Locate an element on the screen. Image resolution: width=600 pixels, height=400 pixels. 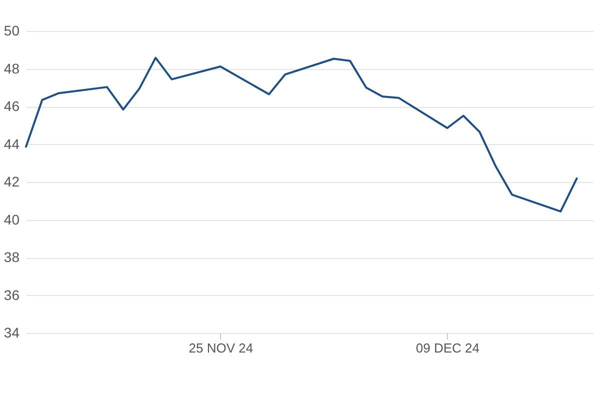
y-tick-label: 44 is located at coordinates (12, 144).